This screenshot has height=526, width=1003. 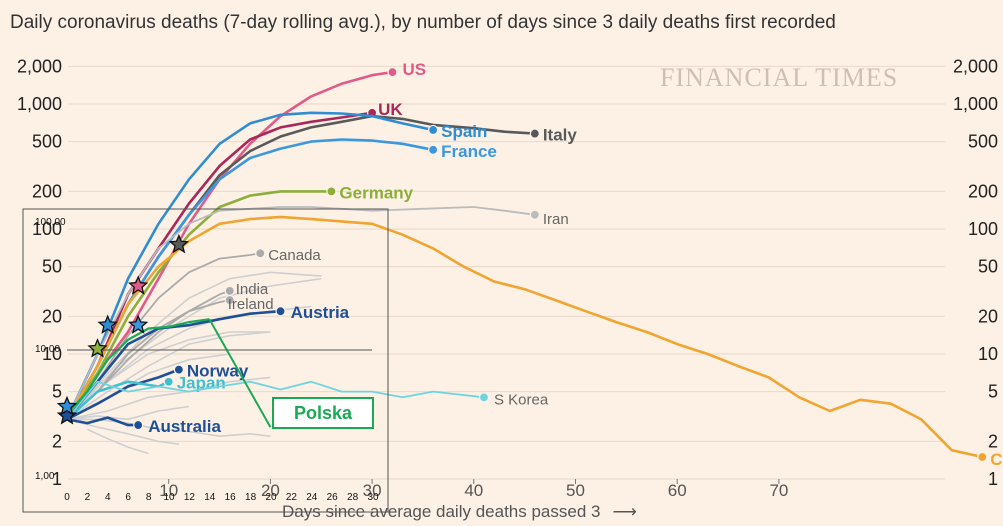 I want to click on y-tick-label: 1, so click(x=57, y=479).